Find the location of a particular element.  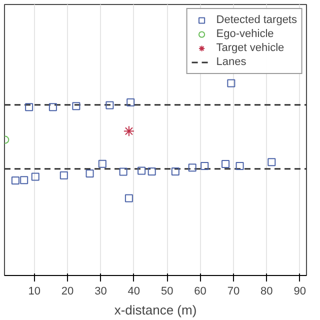

legend-label: Detected targets is located at coordinates (256, 20).